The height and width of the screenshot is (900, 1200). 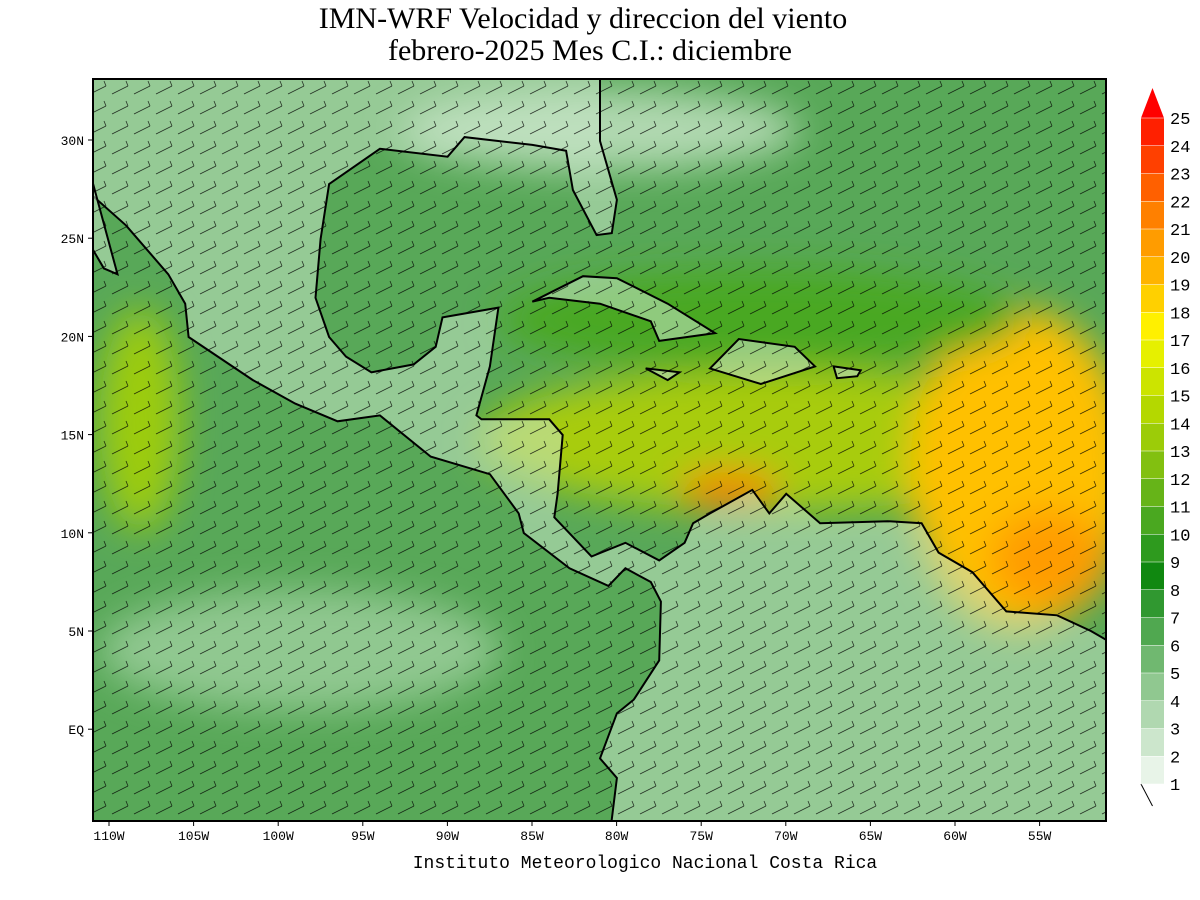 I want to click on colorbar-label: 11, so click(x=1180, y=509).